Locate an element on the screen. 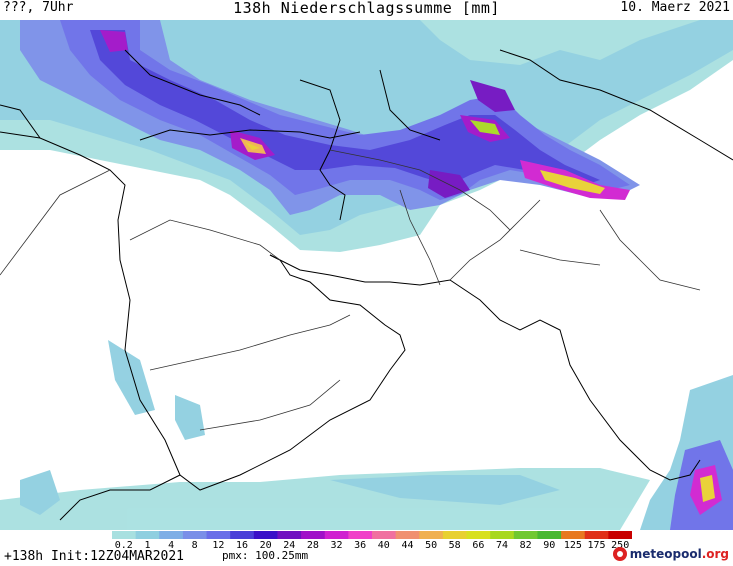 Image resolution: width=733 pixels, height=566 pixels. map-title: 138h Niederschlagssumme [mm] is located at coordinates (366, 8).